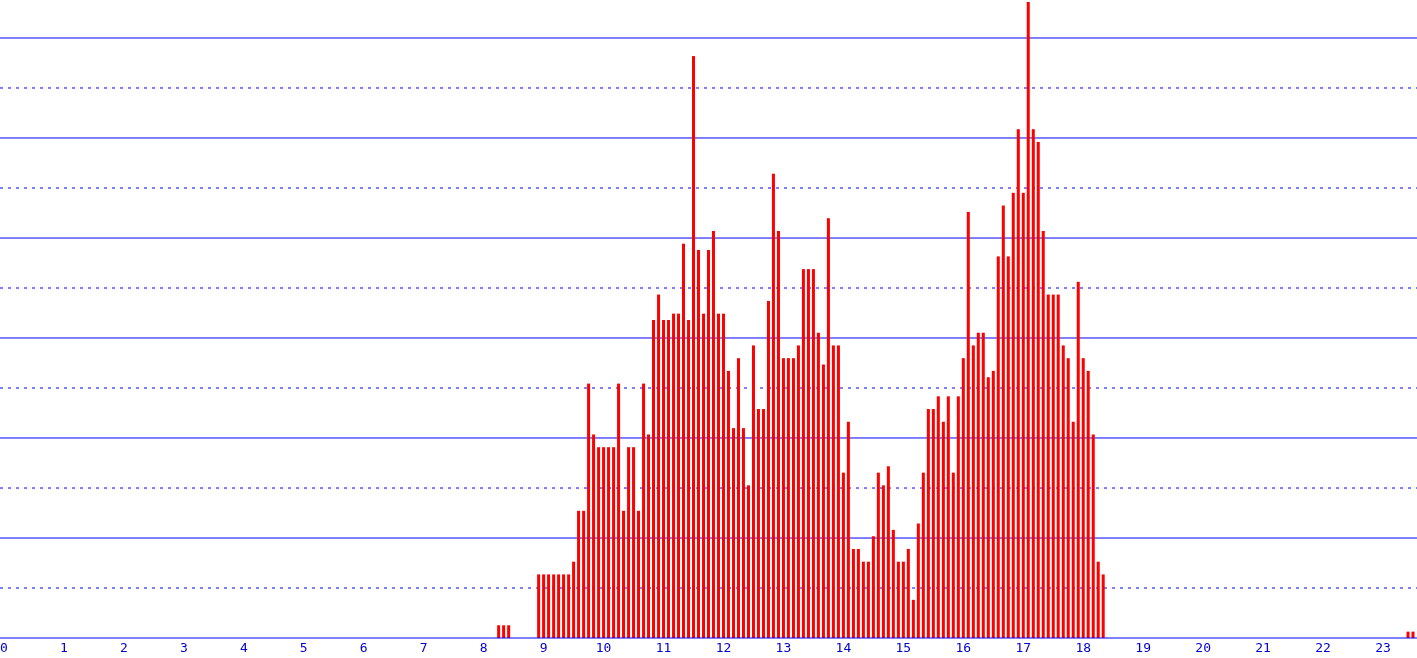 The width and height of the screenshot is (1417, 658). What do you see at coordinates (1263, 647) in the screenshot?
I see `x-tick-label: 21` at bounding box center [1263, 647].